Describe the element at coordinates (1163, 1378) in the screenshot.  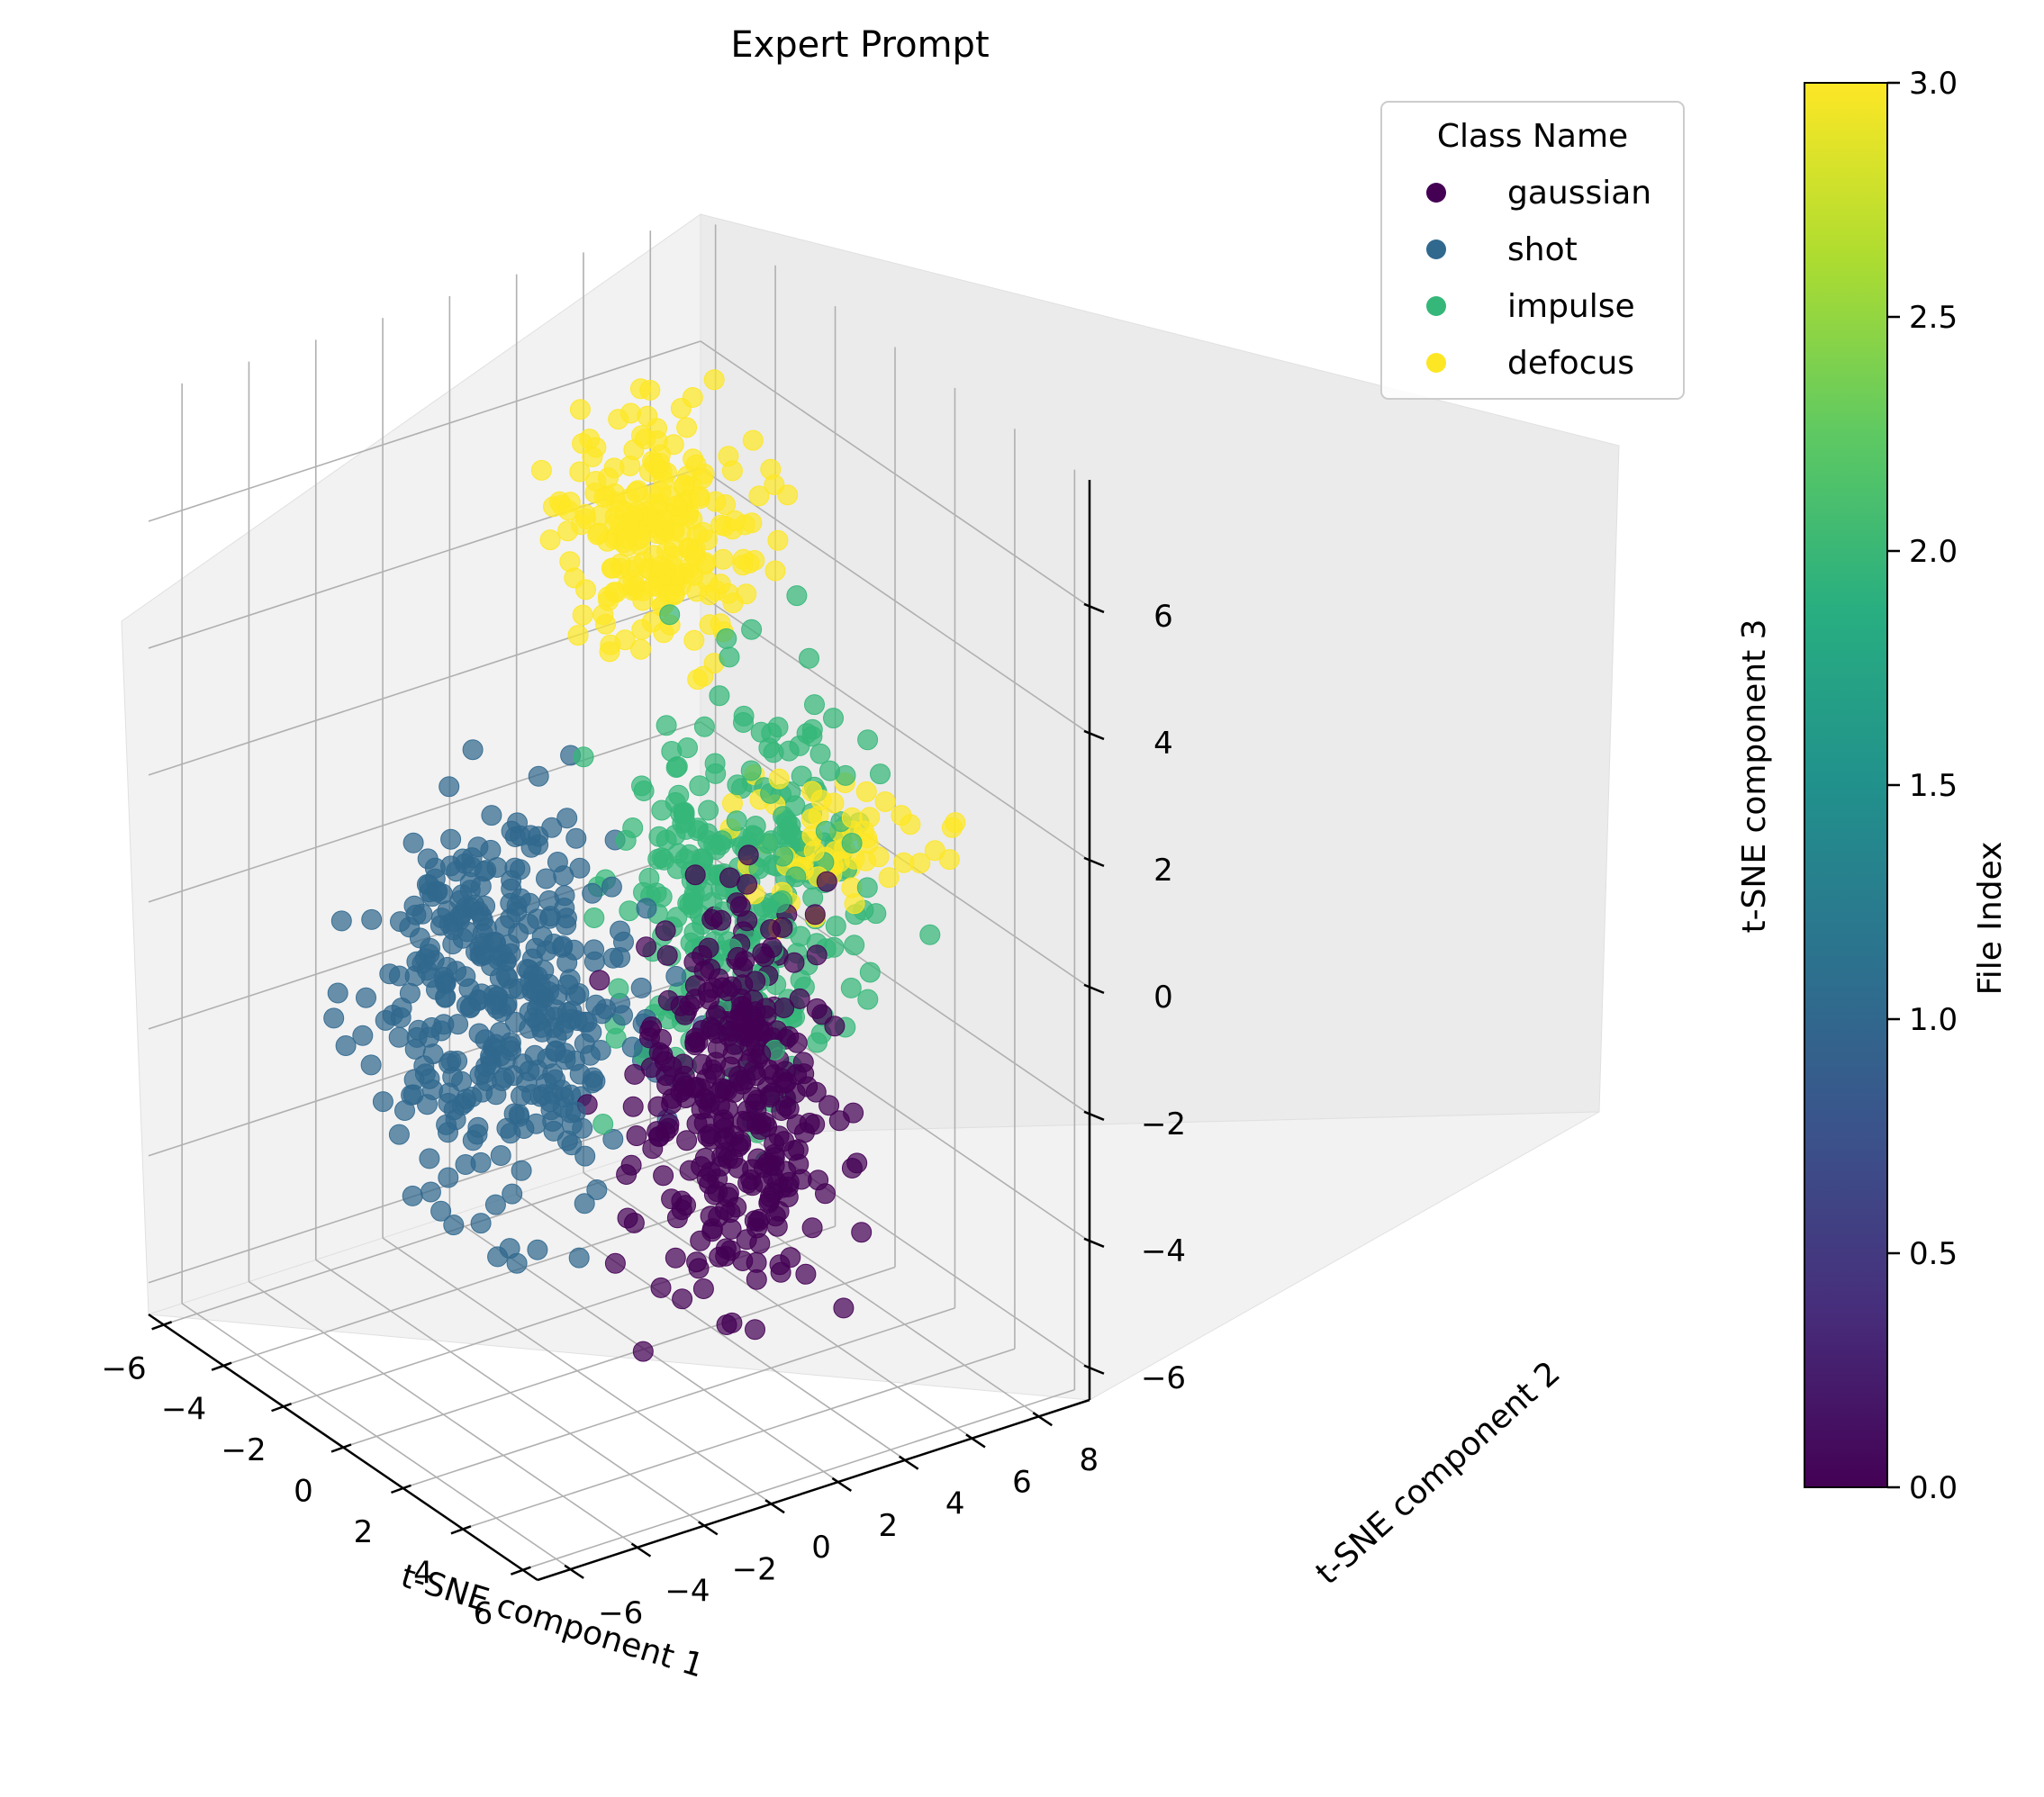
I see `z-tick-label: −6` at that location.